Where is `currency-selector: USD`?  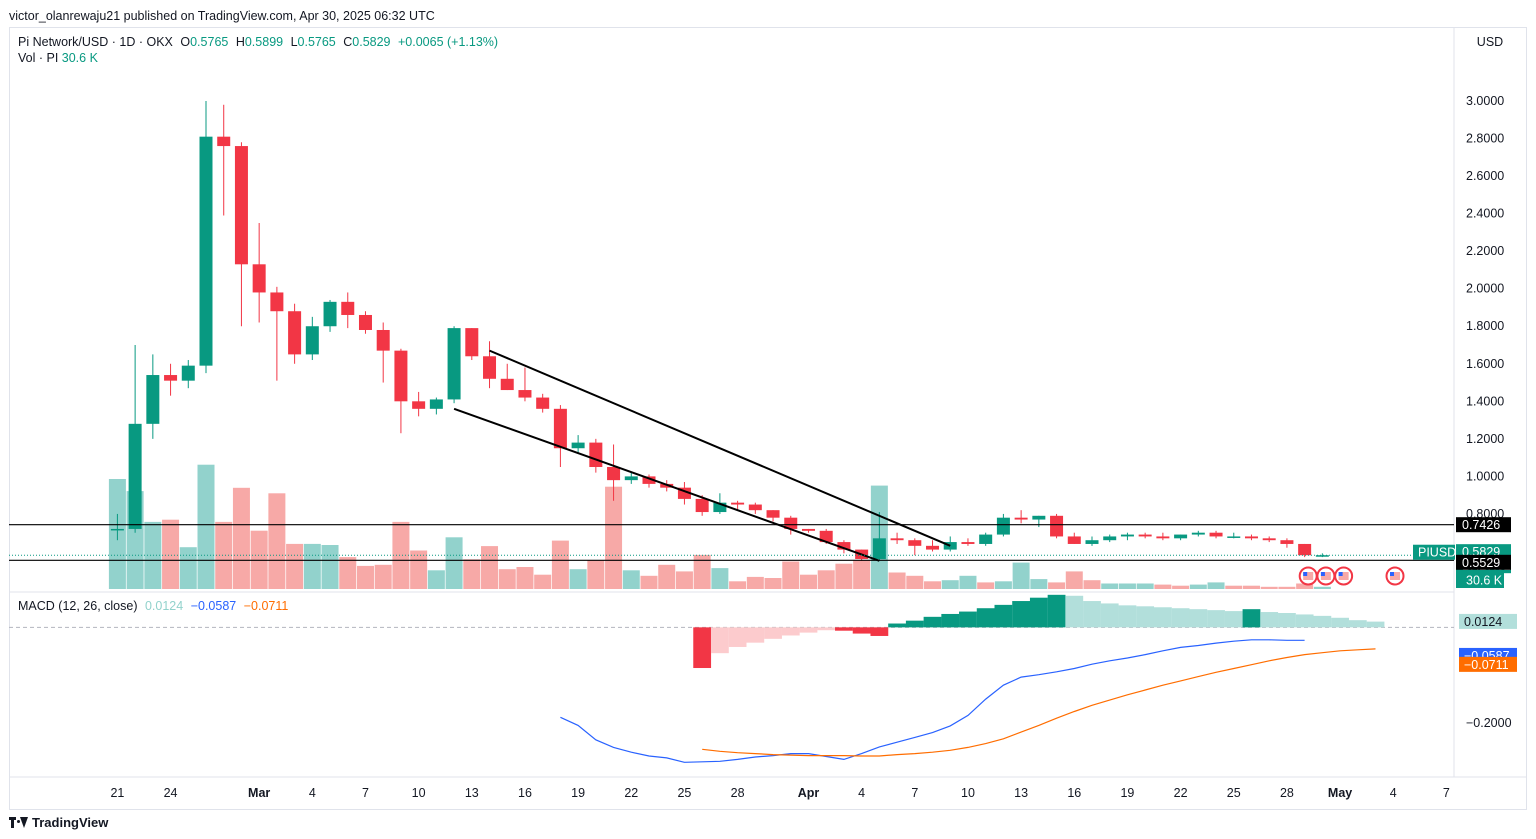 currency-selector: USD is located at coordinates (1490, 42).